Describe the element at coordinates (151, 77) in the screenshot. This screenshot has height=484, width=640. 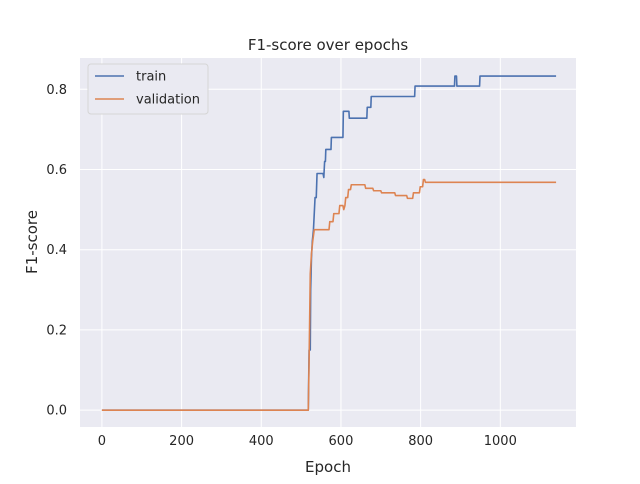
I see `legend-label-train: train` at that location.